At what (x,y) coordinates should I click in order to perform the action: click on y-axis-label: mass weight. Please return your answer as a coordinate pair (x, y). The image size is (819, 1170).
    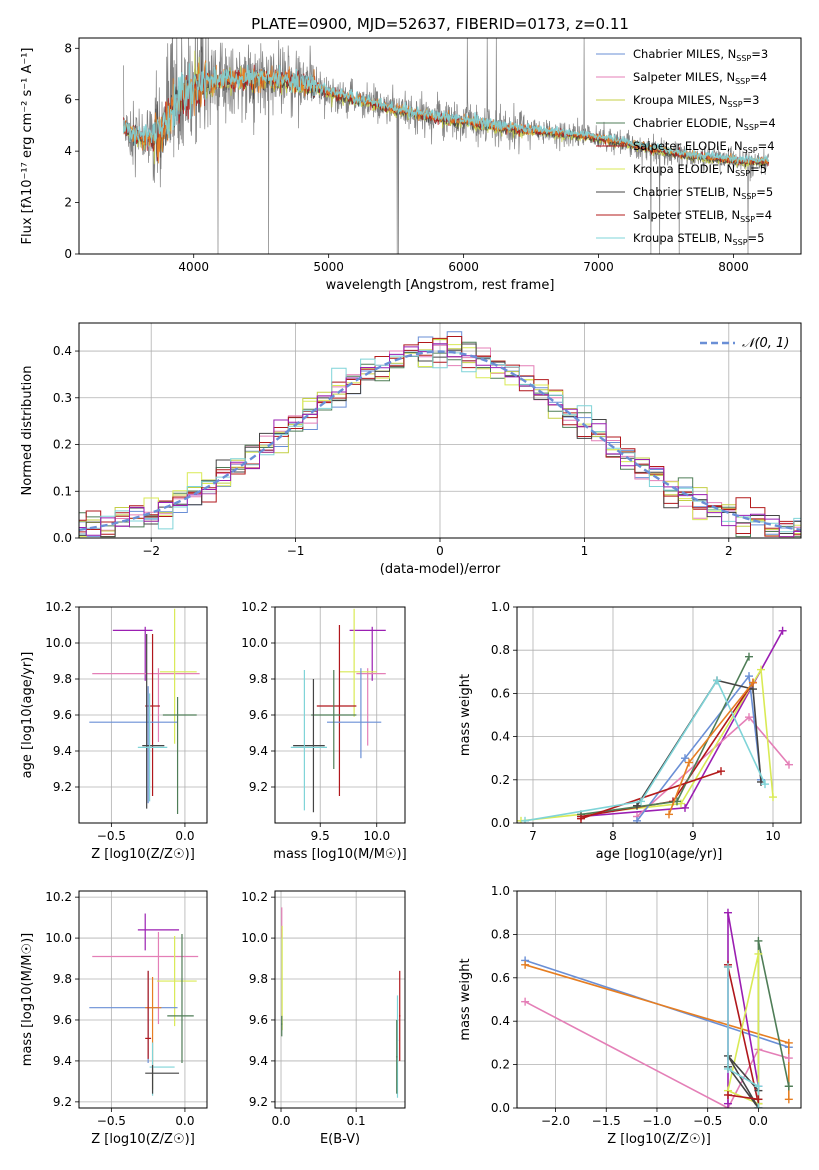
    Looking at the image, I should click on (465, 999).